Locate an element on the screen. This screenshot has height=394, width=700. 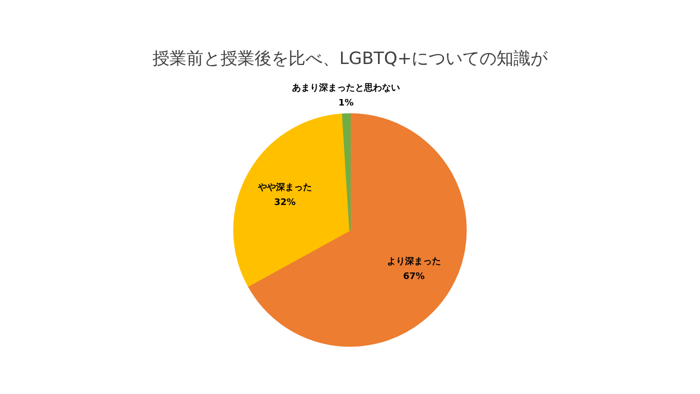
data-label: 67% is located at coordinates (414, 277).